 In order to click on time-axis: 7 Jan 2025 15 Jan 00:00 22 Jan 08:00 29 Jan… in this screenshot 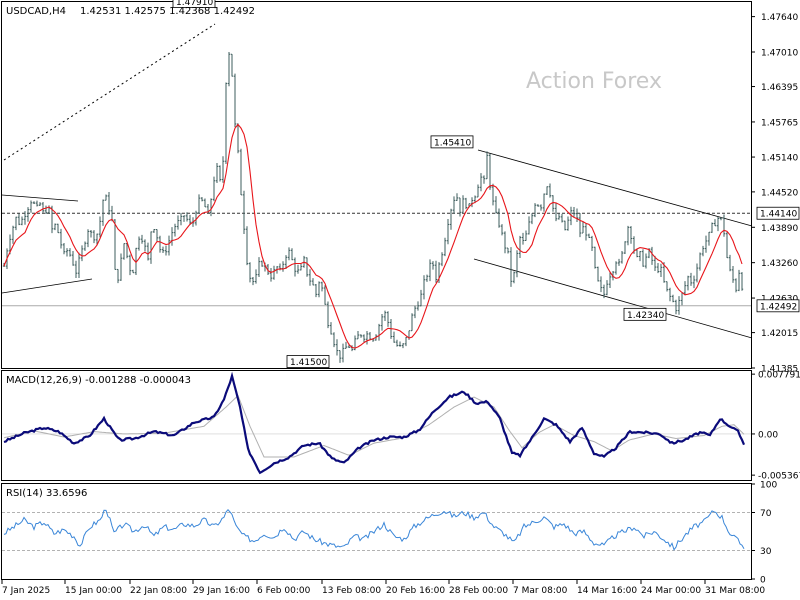, I will do `click(383, 588)`.